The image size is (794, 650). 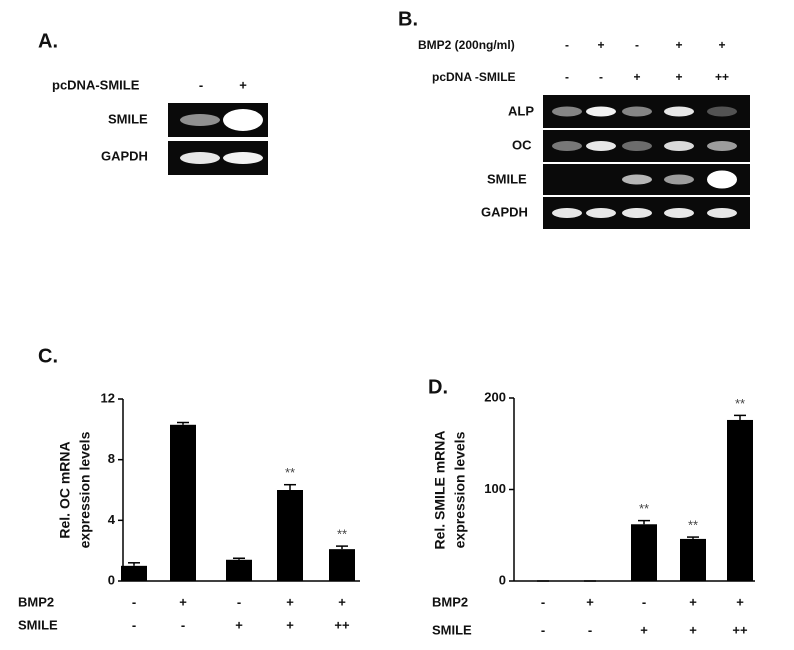 What do you see at coordinates (48, 356) in the screenshot?
I see `panel-label: C.` at bounding box center [48, 356].